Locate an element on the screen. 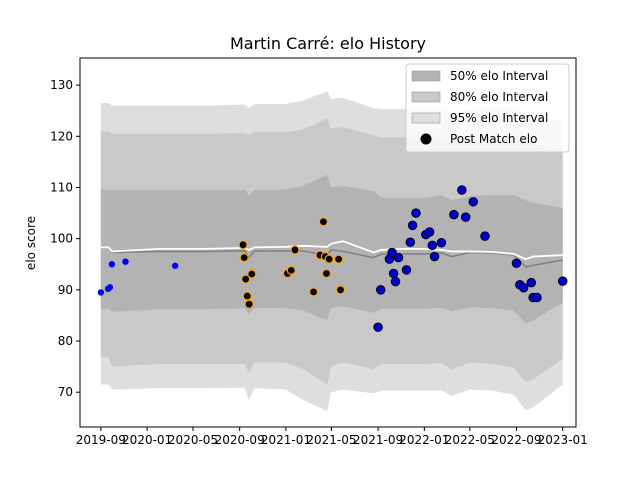 The image size is (640, 480). x-tick-label: 2022-05 is located at coordinates (470, 440).